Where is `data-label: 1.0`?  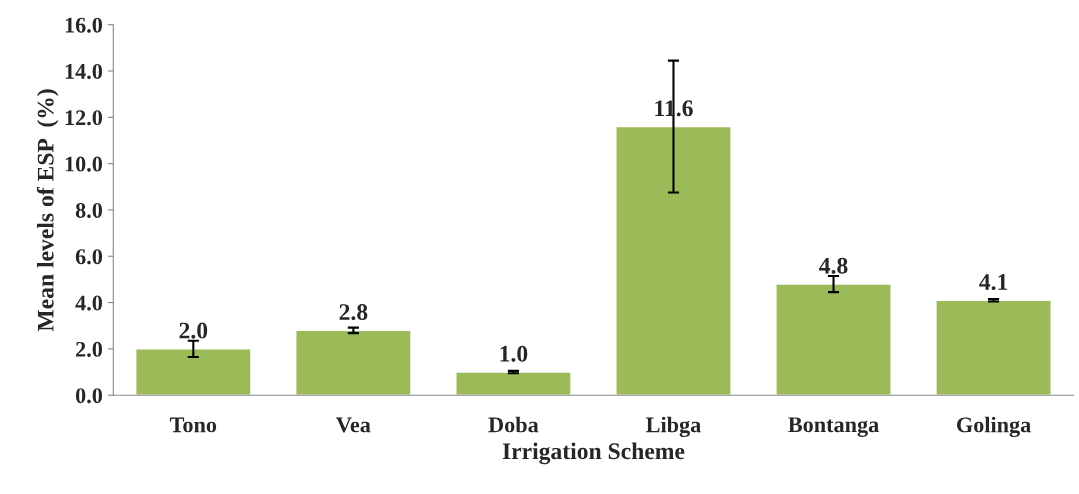 data-label: 1.0 is located at coordinates (514, 353).